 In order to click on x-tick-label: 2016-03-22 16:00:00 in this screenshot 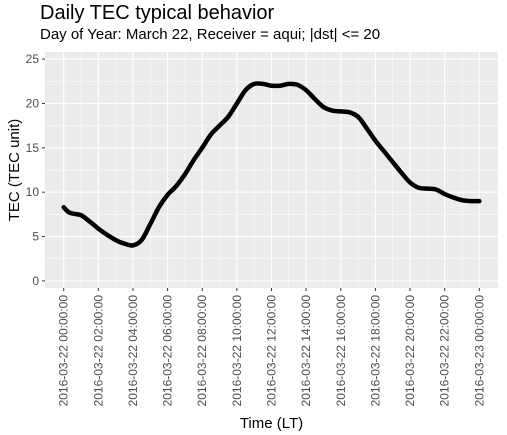, I will do `click(341, 351)`.